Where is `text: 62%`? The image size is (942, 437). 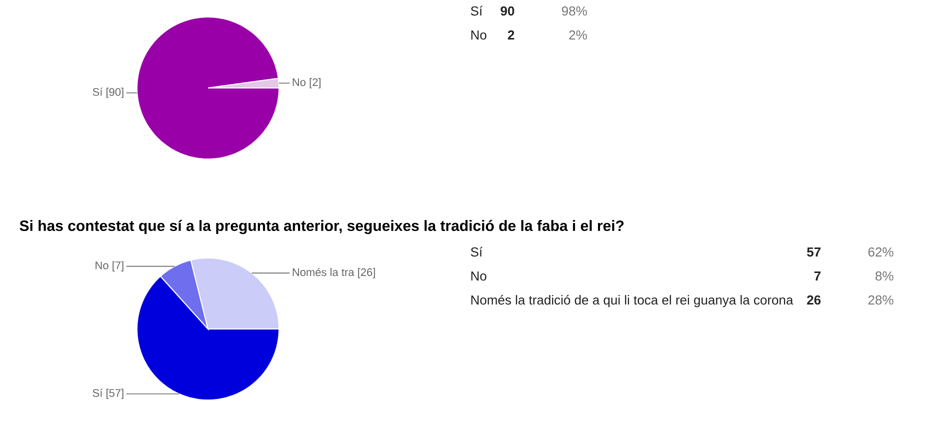
text: 62% is located at coordinates (881, 252).